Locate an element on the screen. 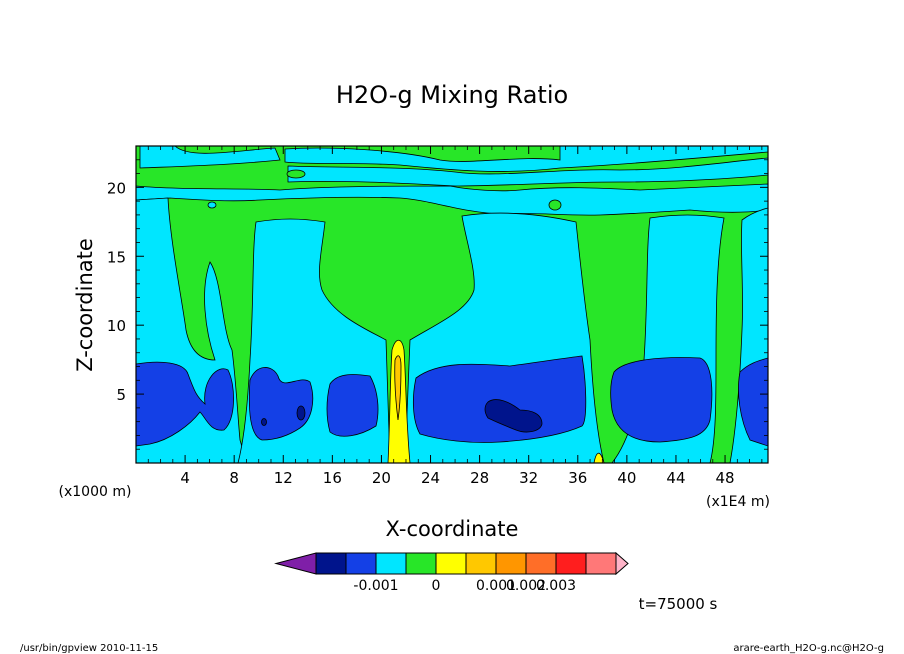  region-cyan-blob is located at coordinates (212, 205).